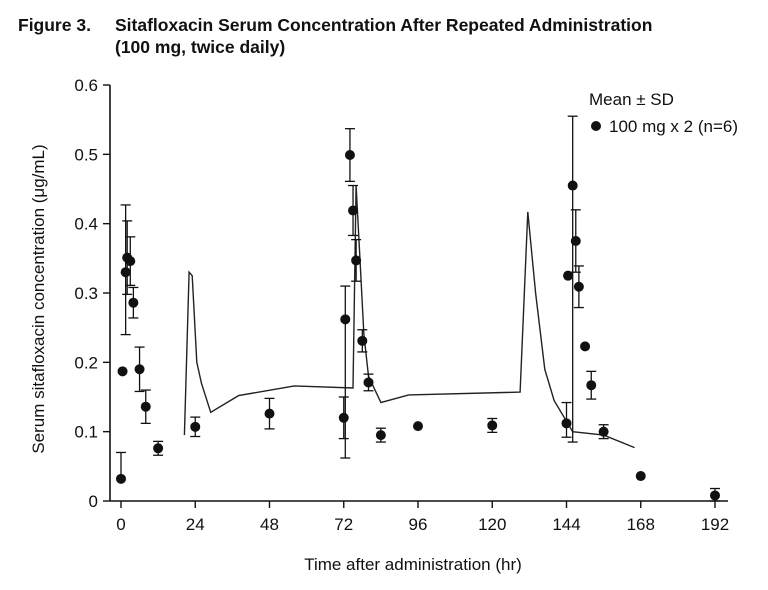 This screenshot has height=590, width=768. What do you see at coordinates (343, 524) in the screenshot?
I see `x-tick-label: 72` at bounding box center [343, 524].